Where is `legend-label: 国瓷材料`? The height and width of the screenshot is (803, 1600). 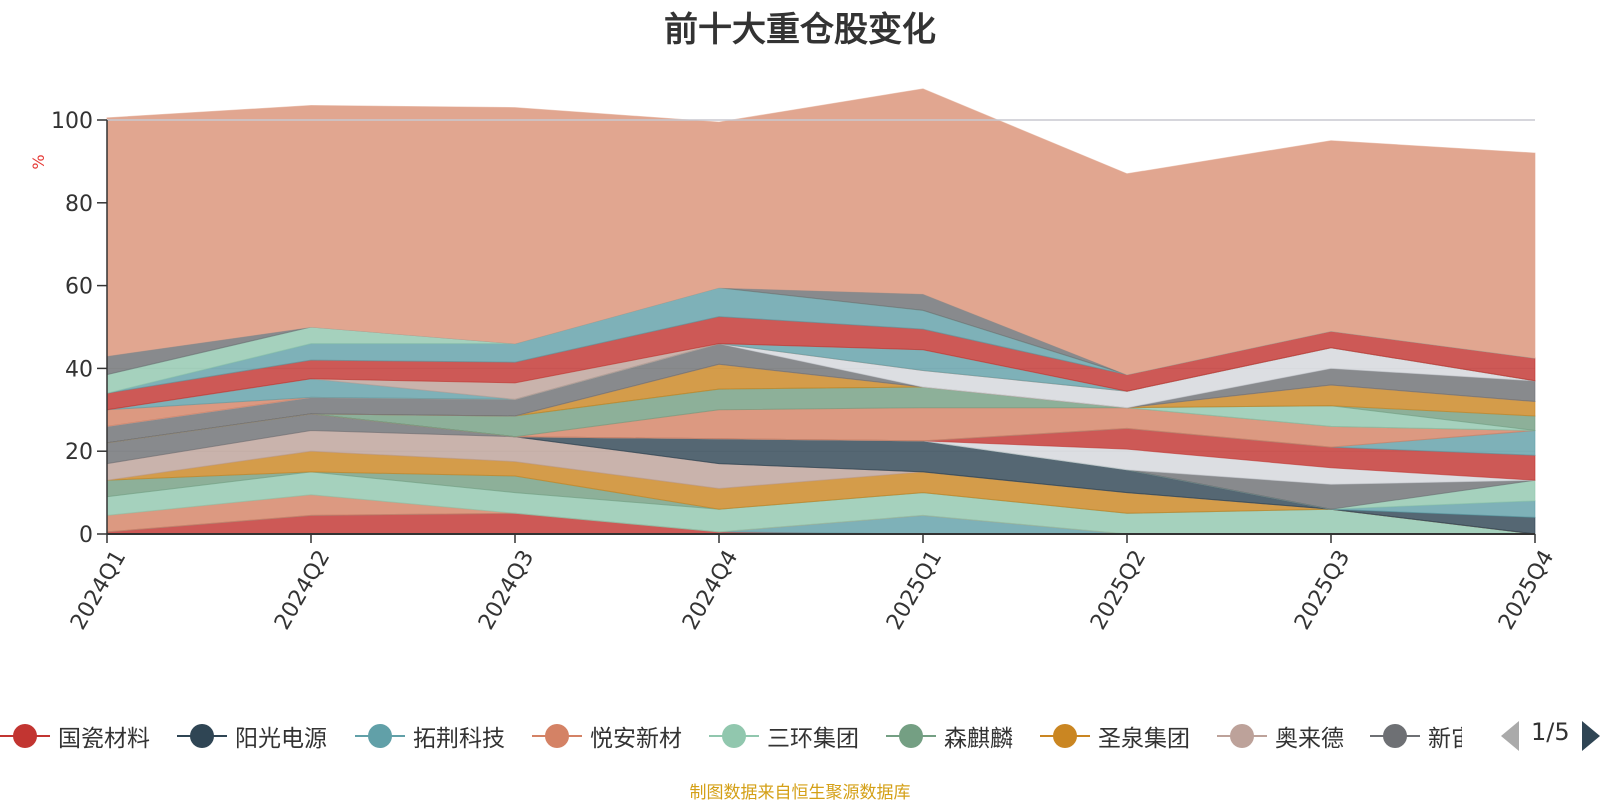 legend-label: 国瓷材料 is located at coordinates (104, 739).